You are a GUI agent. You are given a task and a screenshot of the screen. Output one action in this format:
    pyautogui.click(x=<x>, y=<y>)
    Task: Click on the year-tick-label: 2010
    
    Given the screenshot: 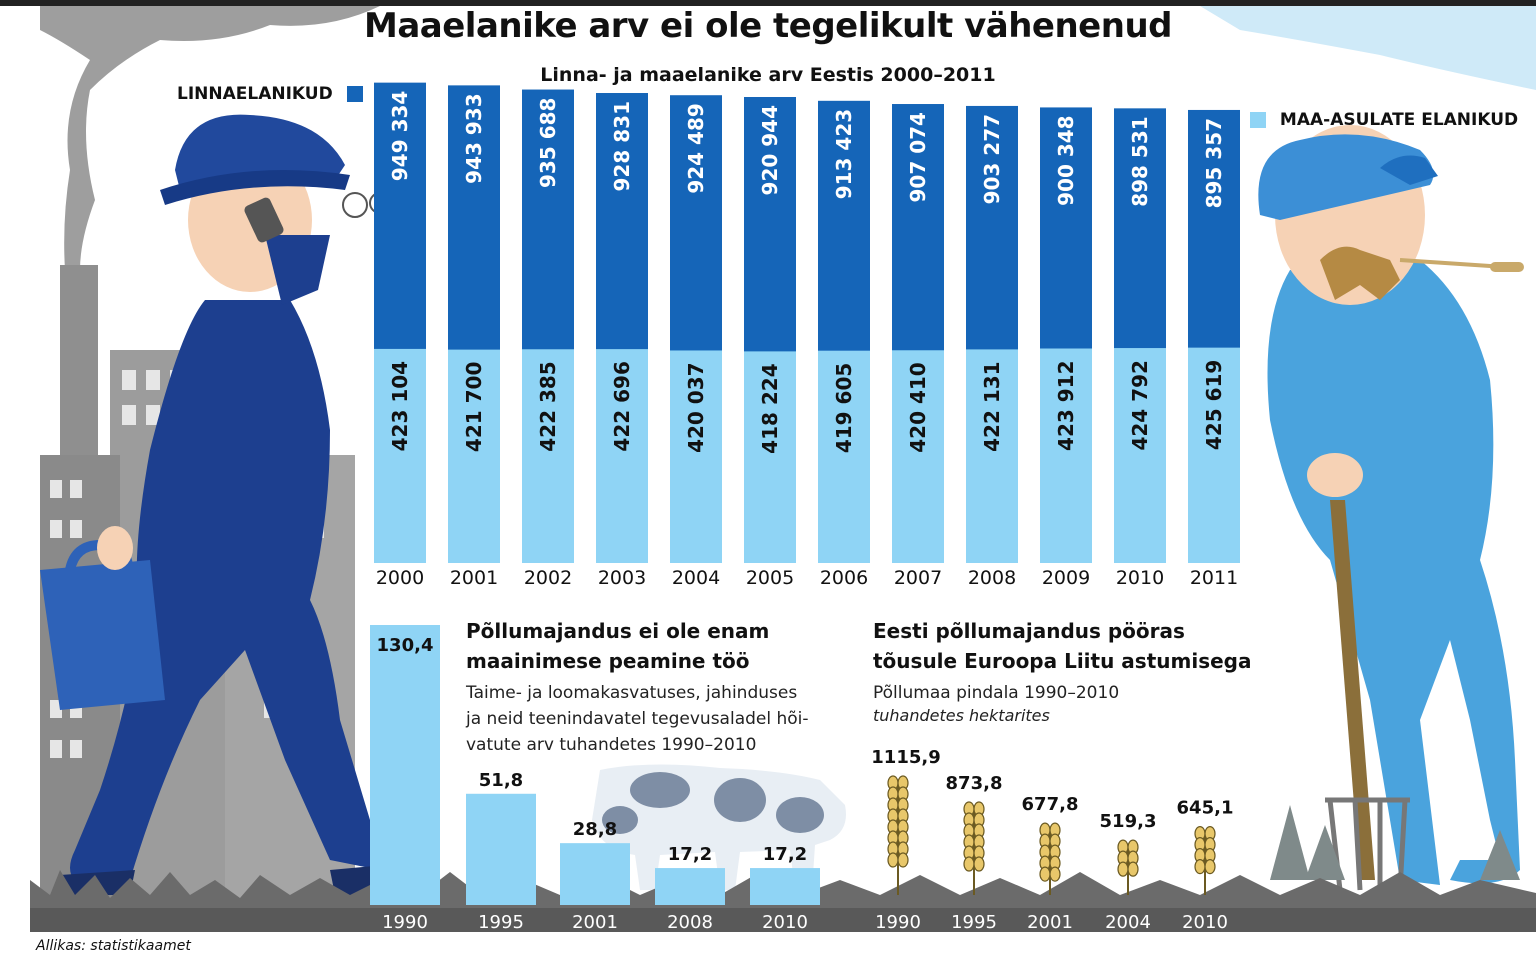 What is the action you would take?
    pyautogui.click(x=1140, y=578)
    